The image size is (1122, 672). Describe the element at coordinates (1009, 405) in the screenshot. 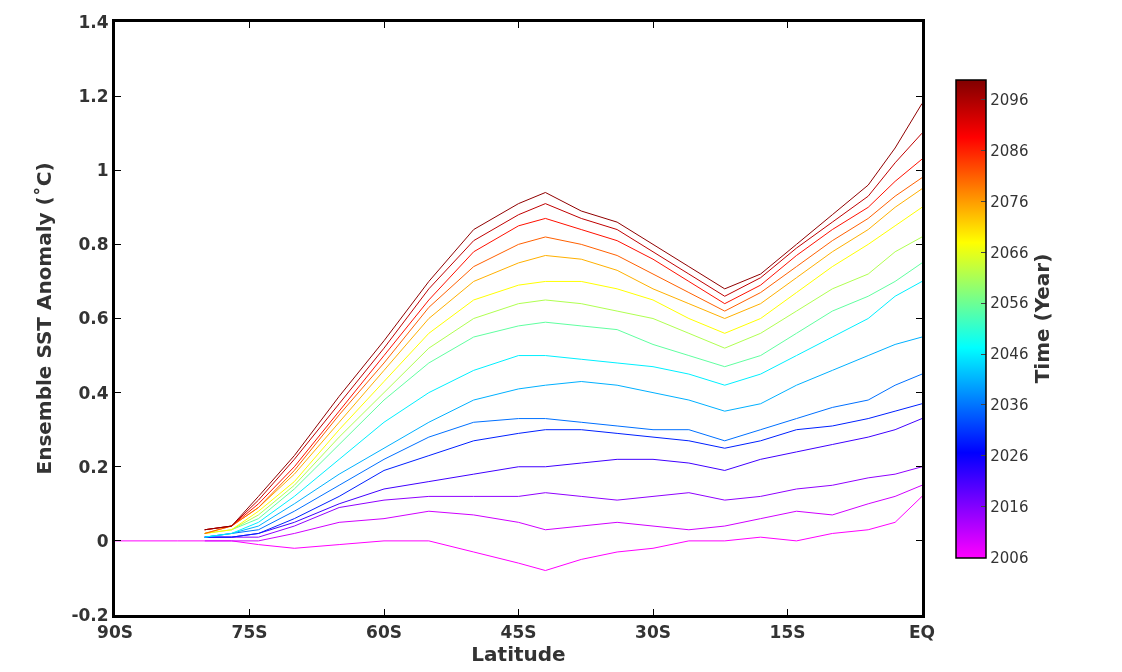

I see `color-bar-label: 2036` at that location.